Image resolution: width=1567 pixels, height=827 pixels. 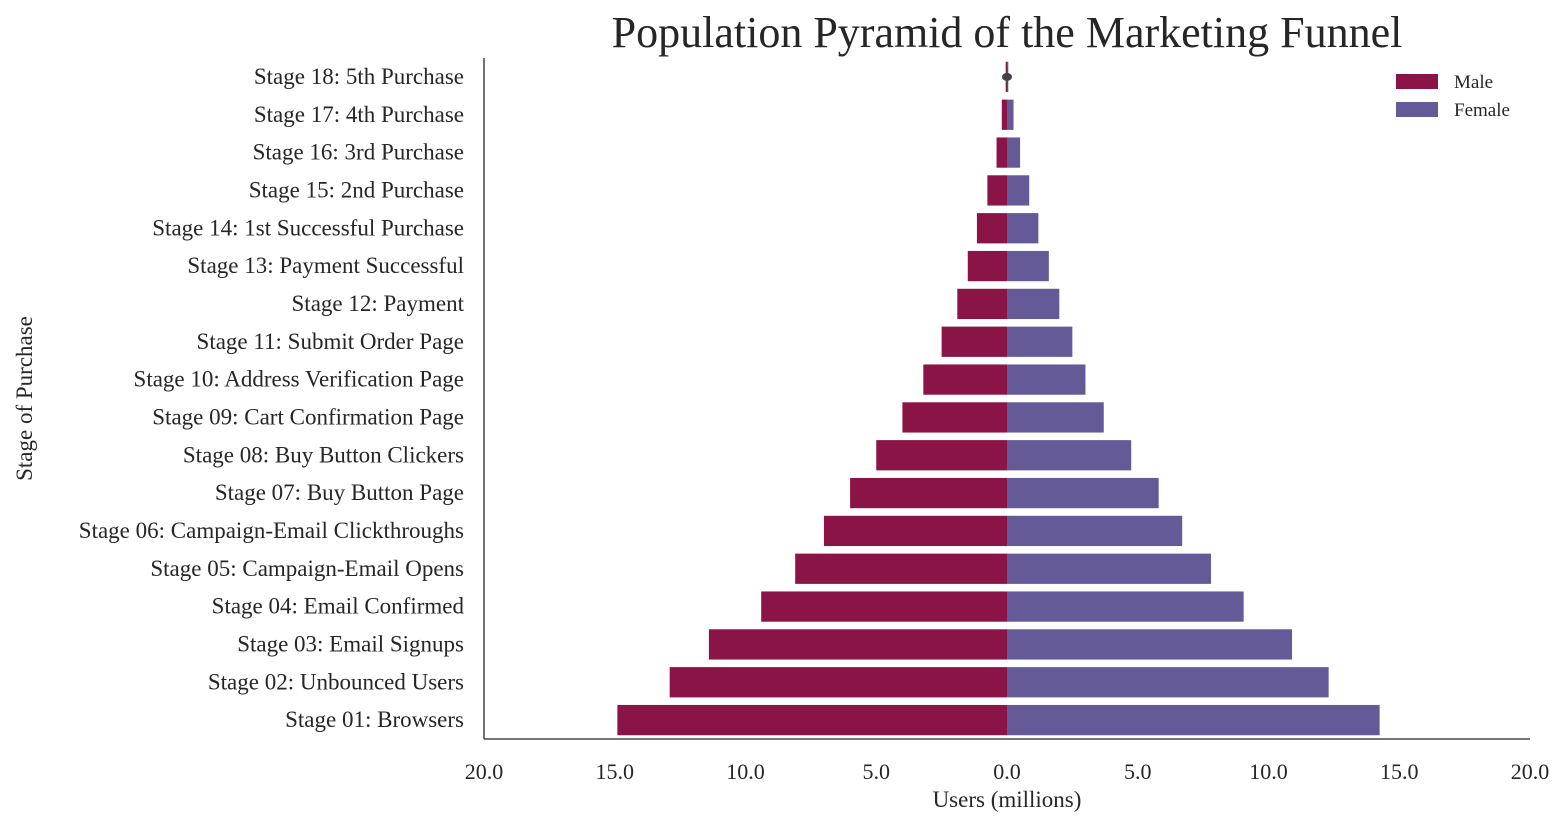 What do you see at coordinates (356, 189) in the screenshot?
I see `category-label: Stage 15: 2nd Purchase` at bounding box center [356, 189].